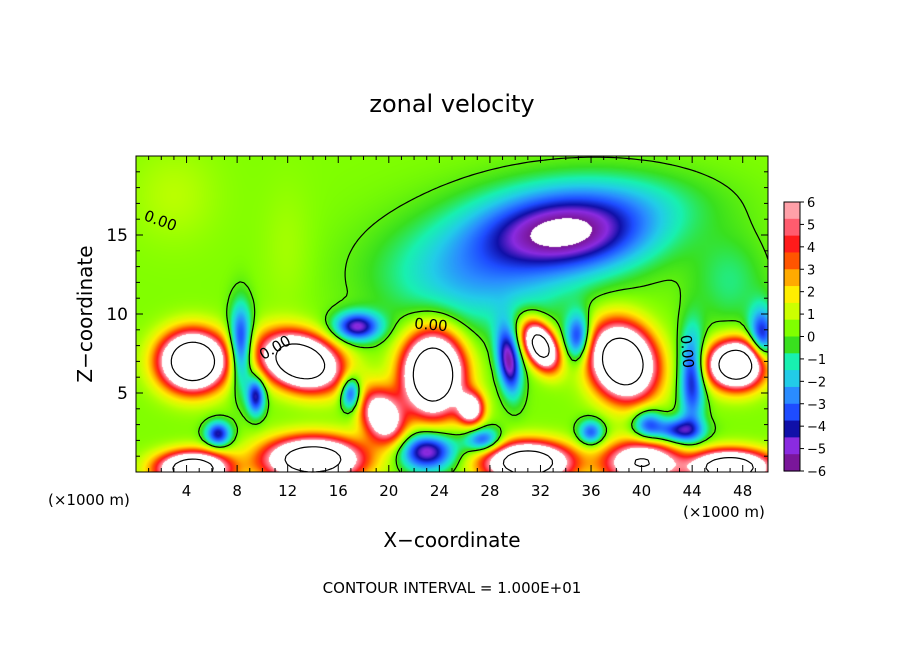  I want to click on x-tick-label: 8, so click(237, 491).